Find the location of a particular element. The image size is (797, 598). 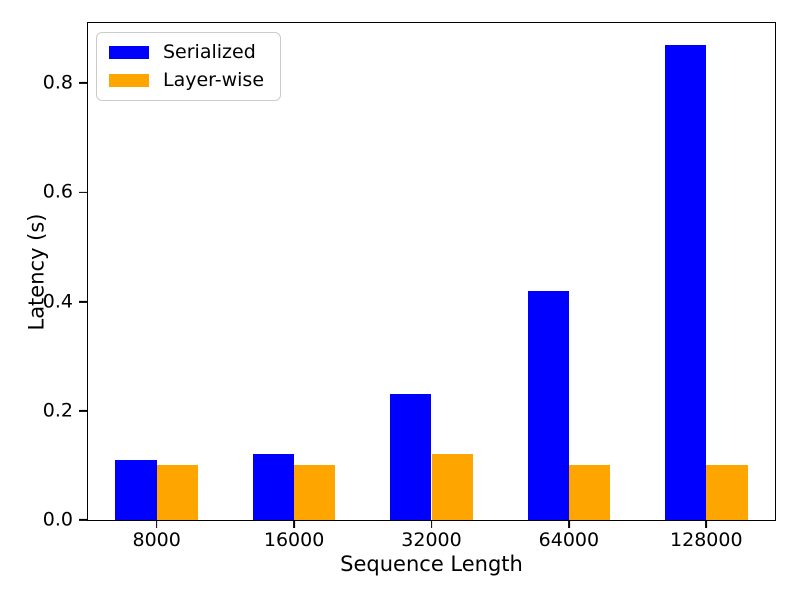

x-axis-title: Sequence Length is located at coordinates (431, 564).